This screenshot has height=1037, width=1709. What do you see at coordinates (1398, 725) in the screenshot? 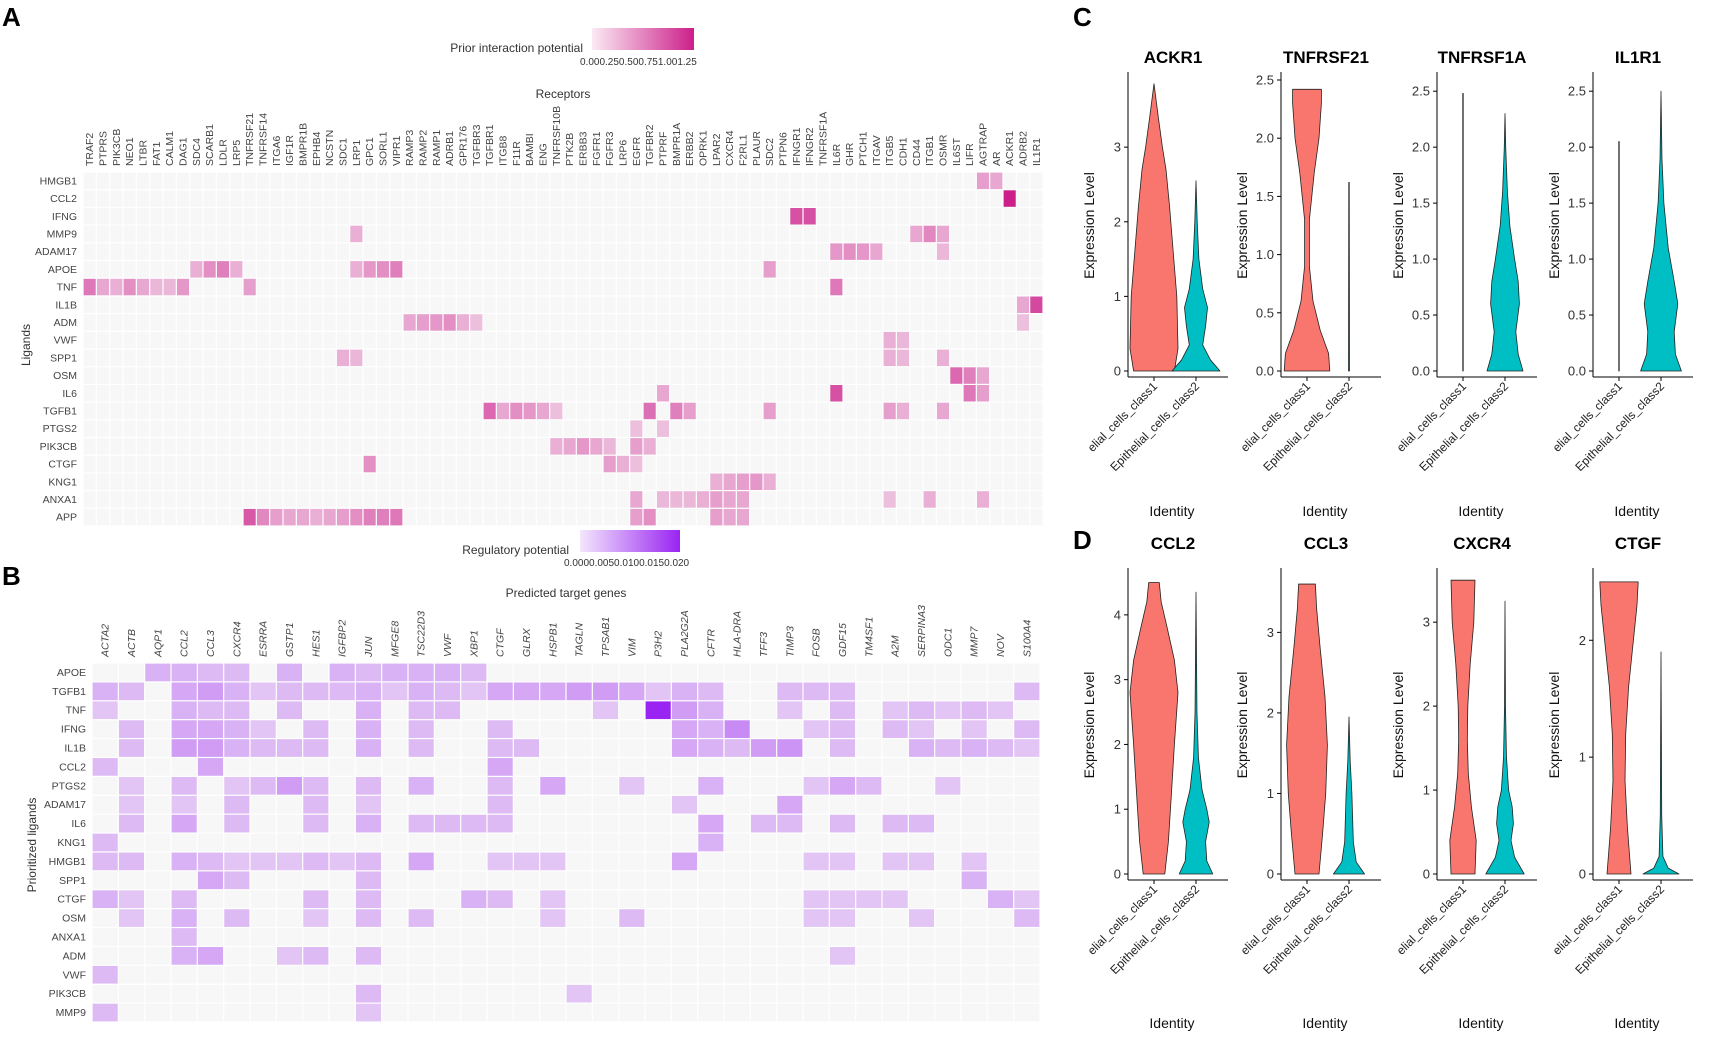
I see `y-axis-label: Expression Level` at bounding box center [1398, 725].